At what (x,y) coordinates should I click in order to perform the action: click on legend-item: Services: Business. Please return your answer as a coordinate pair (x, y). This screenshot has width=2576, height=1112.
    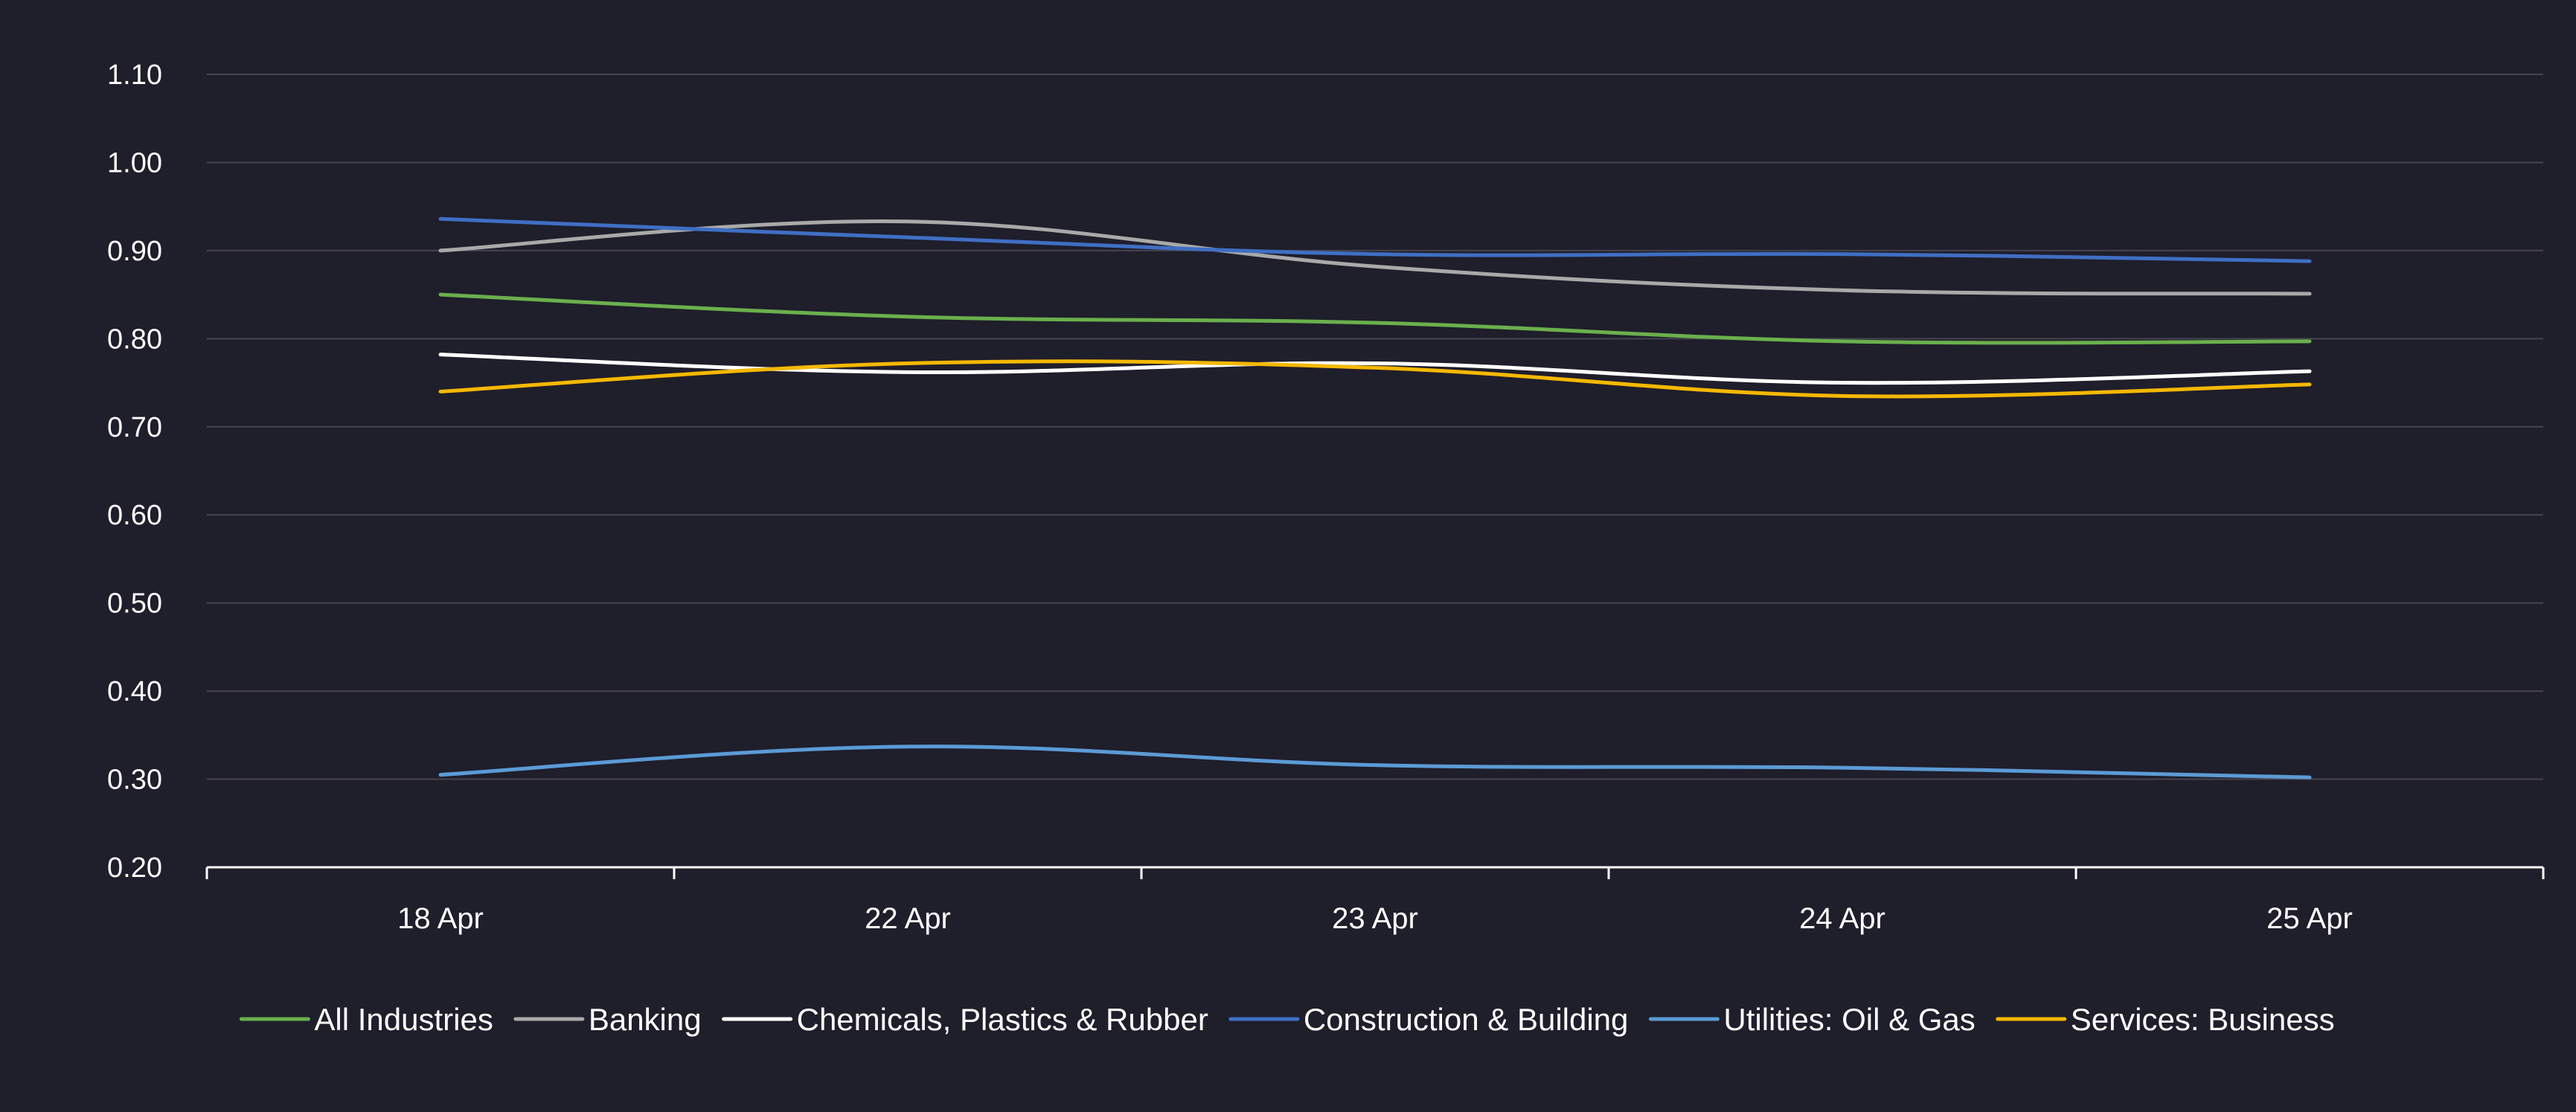
    Looking at the image, I should click on (2165, 1019).